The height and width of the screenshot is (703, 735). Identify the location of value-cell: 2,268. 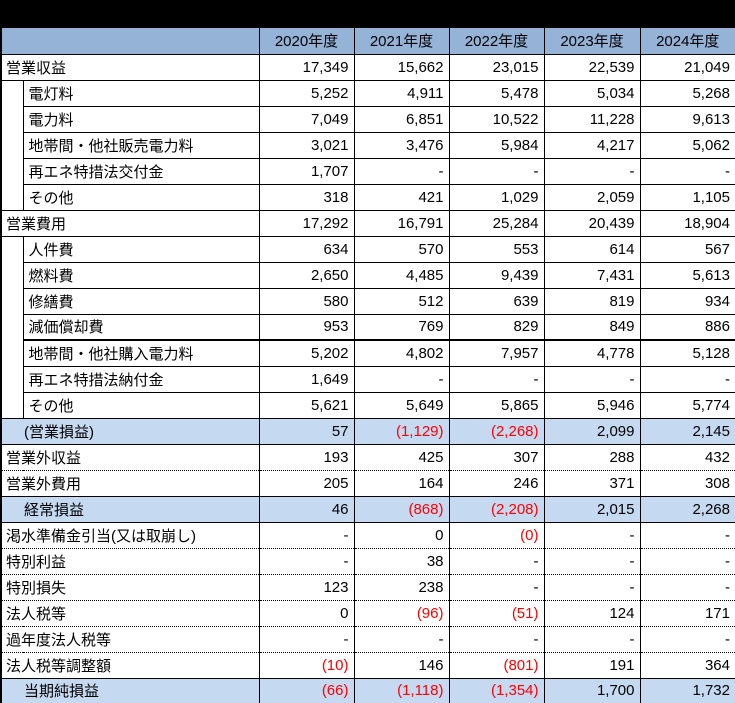
(687, 509).